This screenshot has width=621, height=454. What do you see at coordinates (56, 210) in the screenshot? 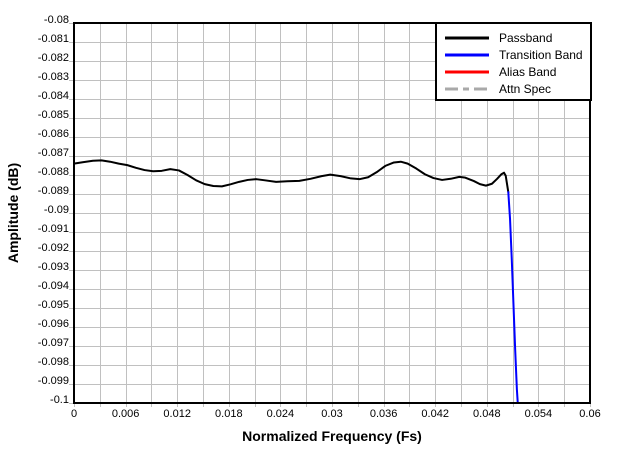
I see `y-tick-label: -0.09` at bounding box center [56, 210].